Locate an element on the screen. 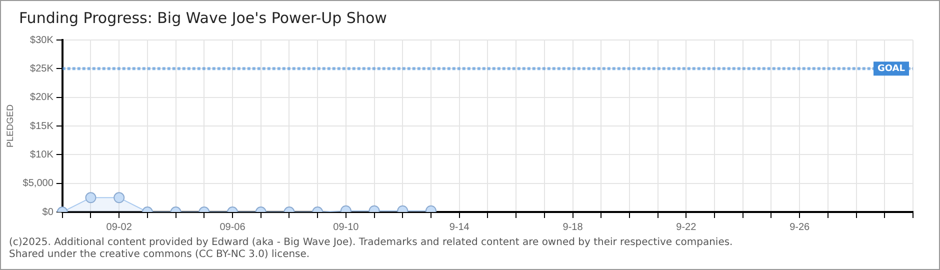  x-tick-label: 9-26 is located at coordinates (800, 227).